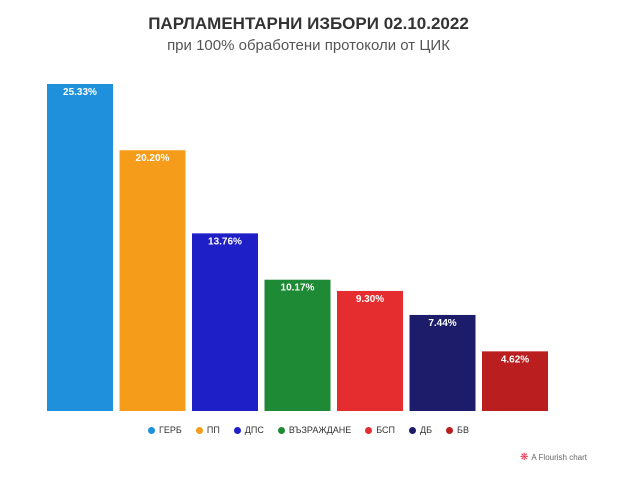  Describe the element at coordinates (559, 457) in the screenshot. I see `credit-text: A Flourish chart` at that location.